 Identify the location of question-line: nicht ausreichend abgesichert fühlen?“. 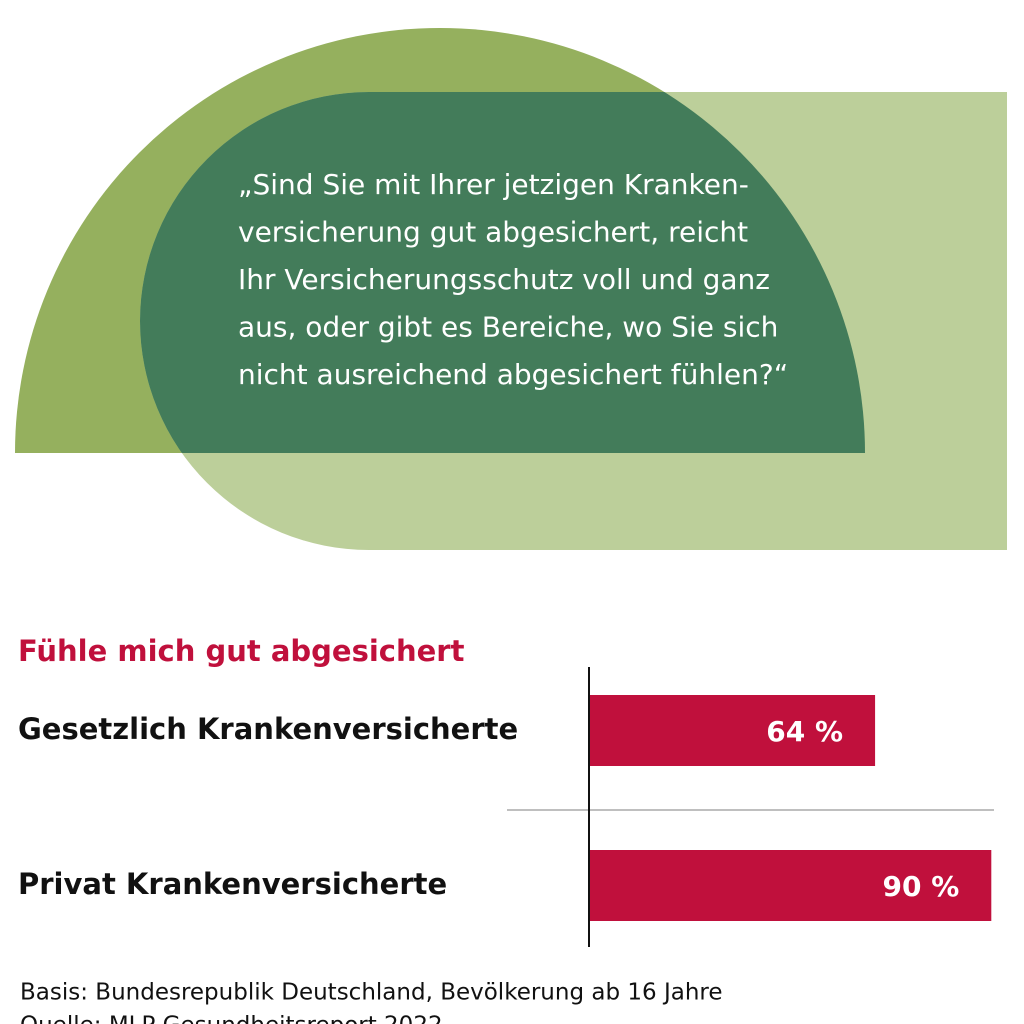
(513, 374).